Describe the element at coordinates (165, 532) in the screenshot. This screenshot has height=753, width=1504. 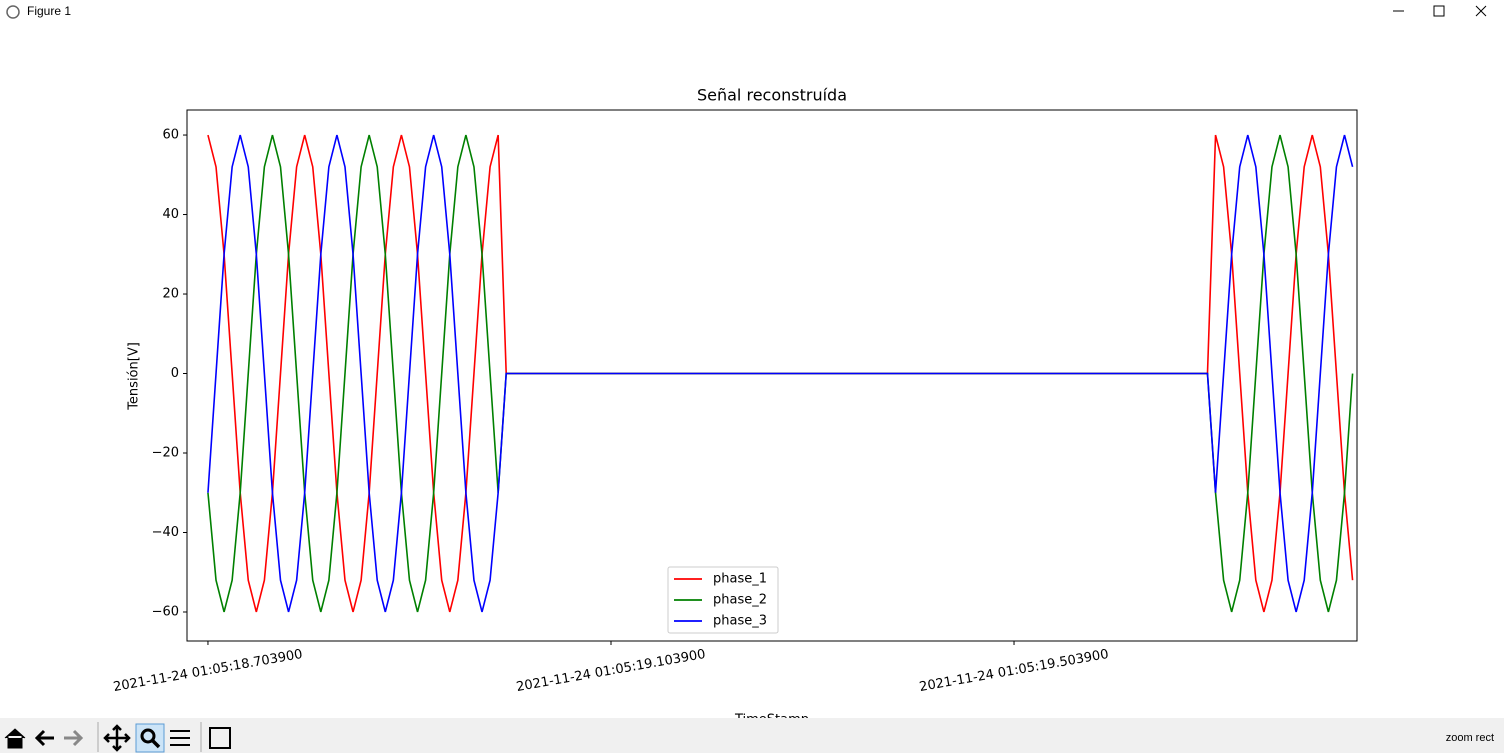
I see `y-tick-label: −40` at that location.